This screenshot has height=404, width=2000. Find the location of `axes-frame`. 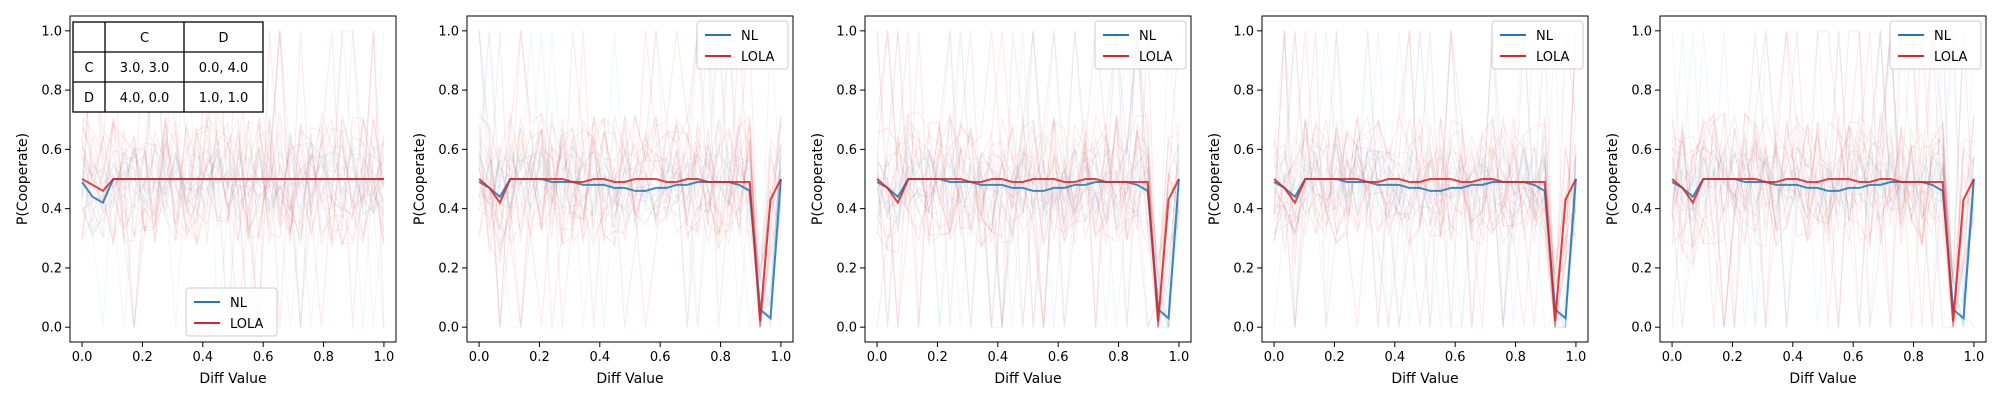

axes-frame is located at coordinates (233, 179).